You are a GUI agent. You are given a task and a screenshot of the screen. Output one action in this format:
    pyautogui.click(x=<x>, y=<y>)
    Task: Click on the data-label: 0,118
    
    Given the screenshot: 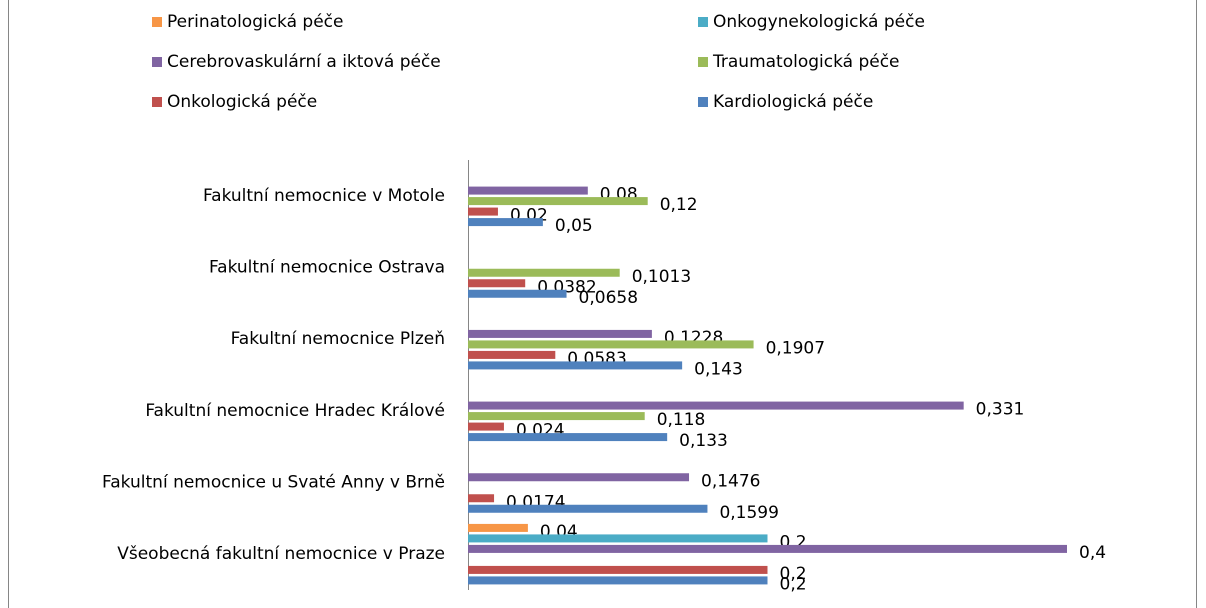 What is the action you would take?
    pyautogui.click(x=681, y=420)
    